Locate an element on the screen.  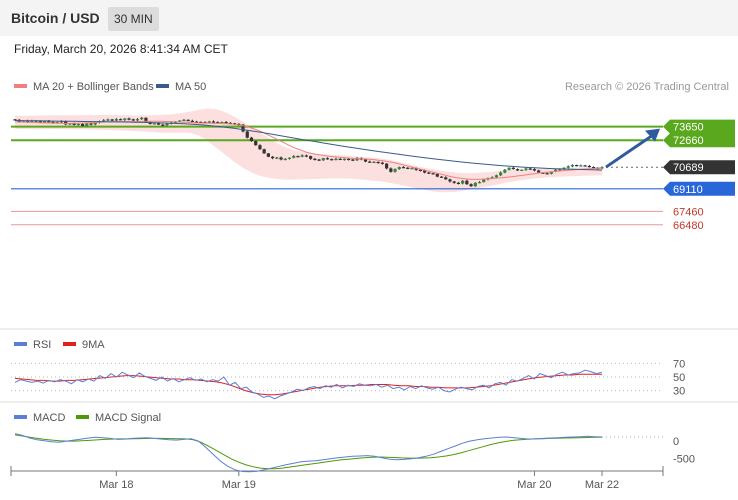
legend-rsi-swatch is located at coordinates (20, 344).